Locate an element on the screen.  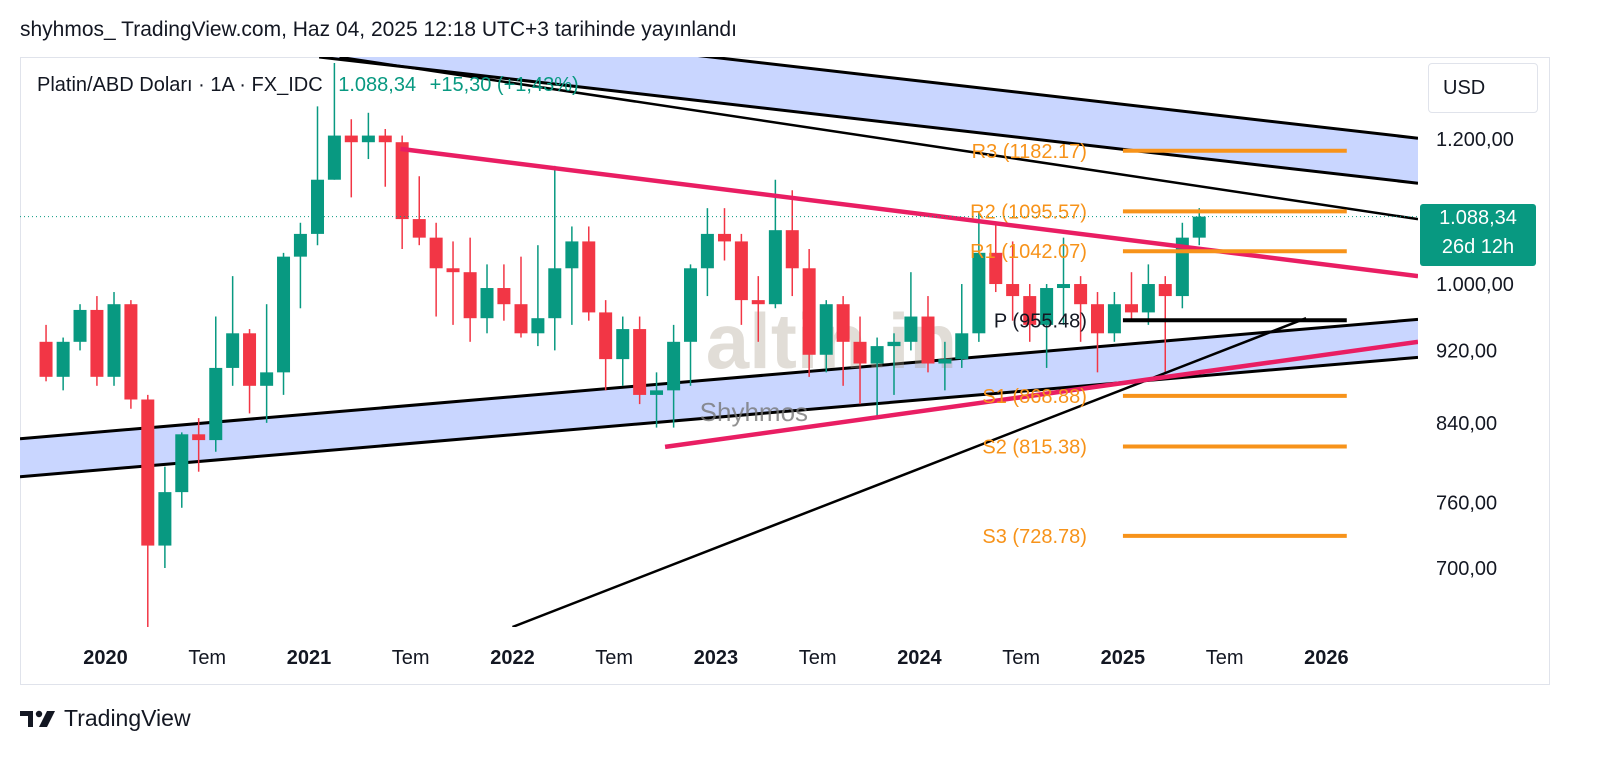
tradingview-logo-icon is located at coordinates (37, 718).